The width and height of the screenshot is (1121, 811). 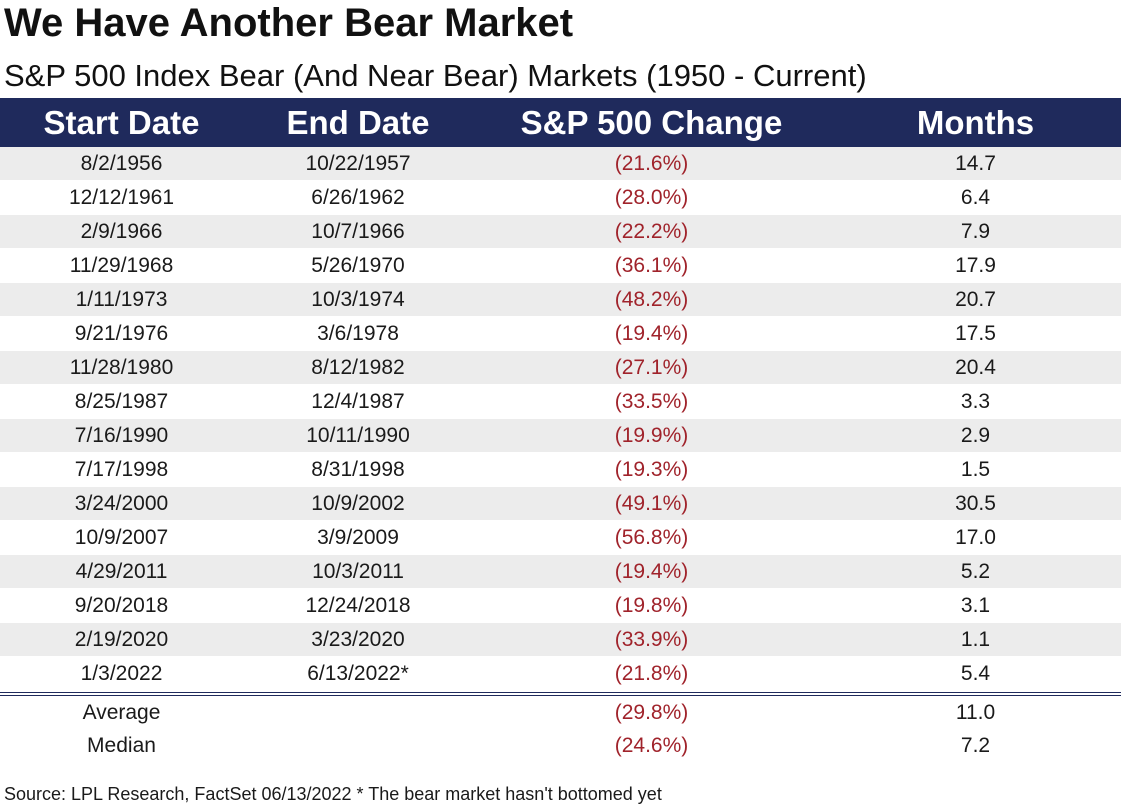 I want to click on table-row: 11/28/1980 8/12/1982 (27.1%) 20.4, so click(x=560, y=368).